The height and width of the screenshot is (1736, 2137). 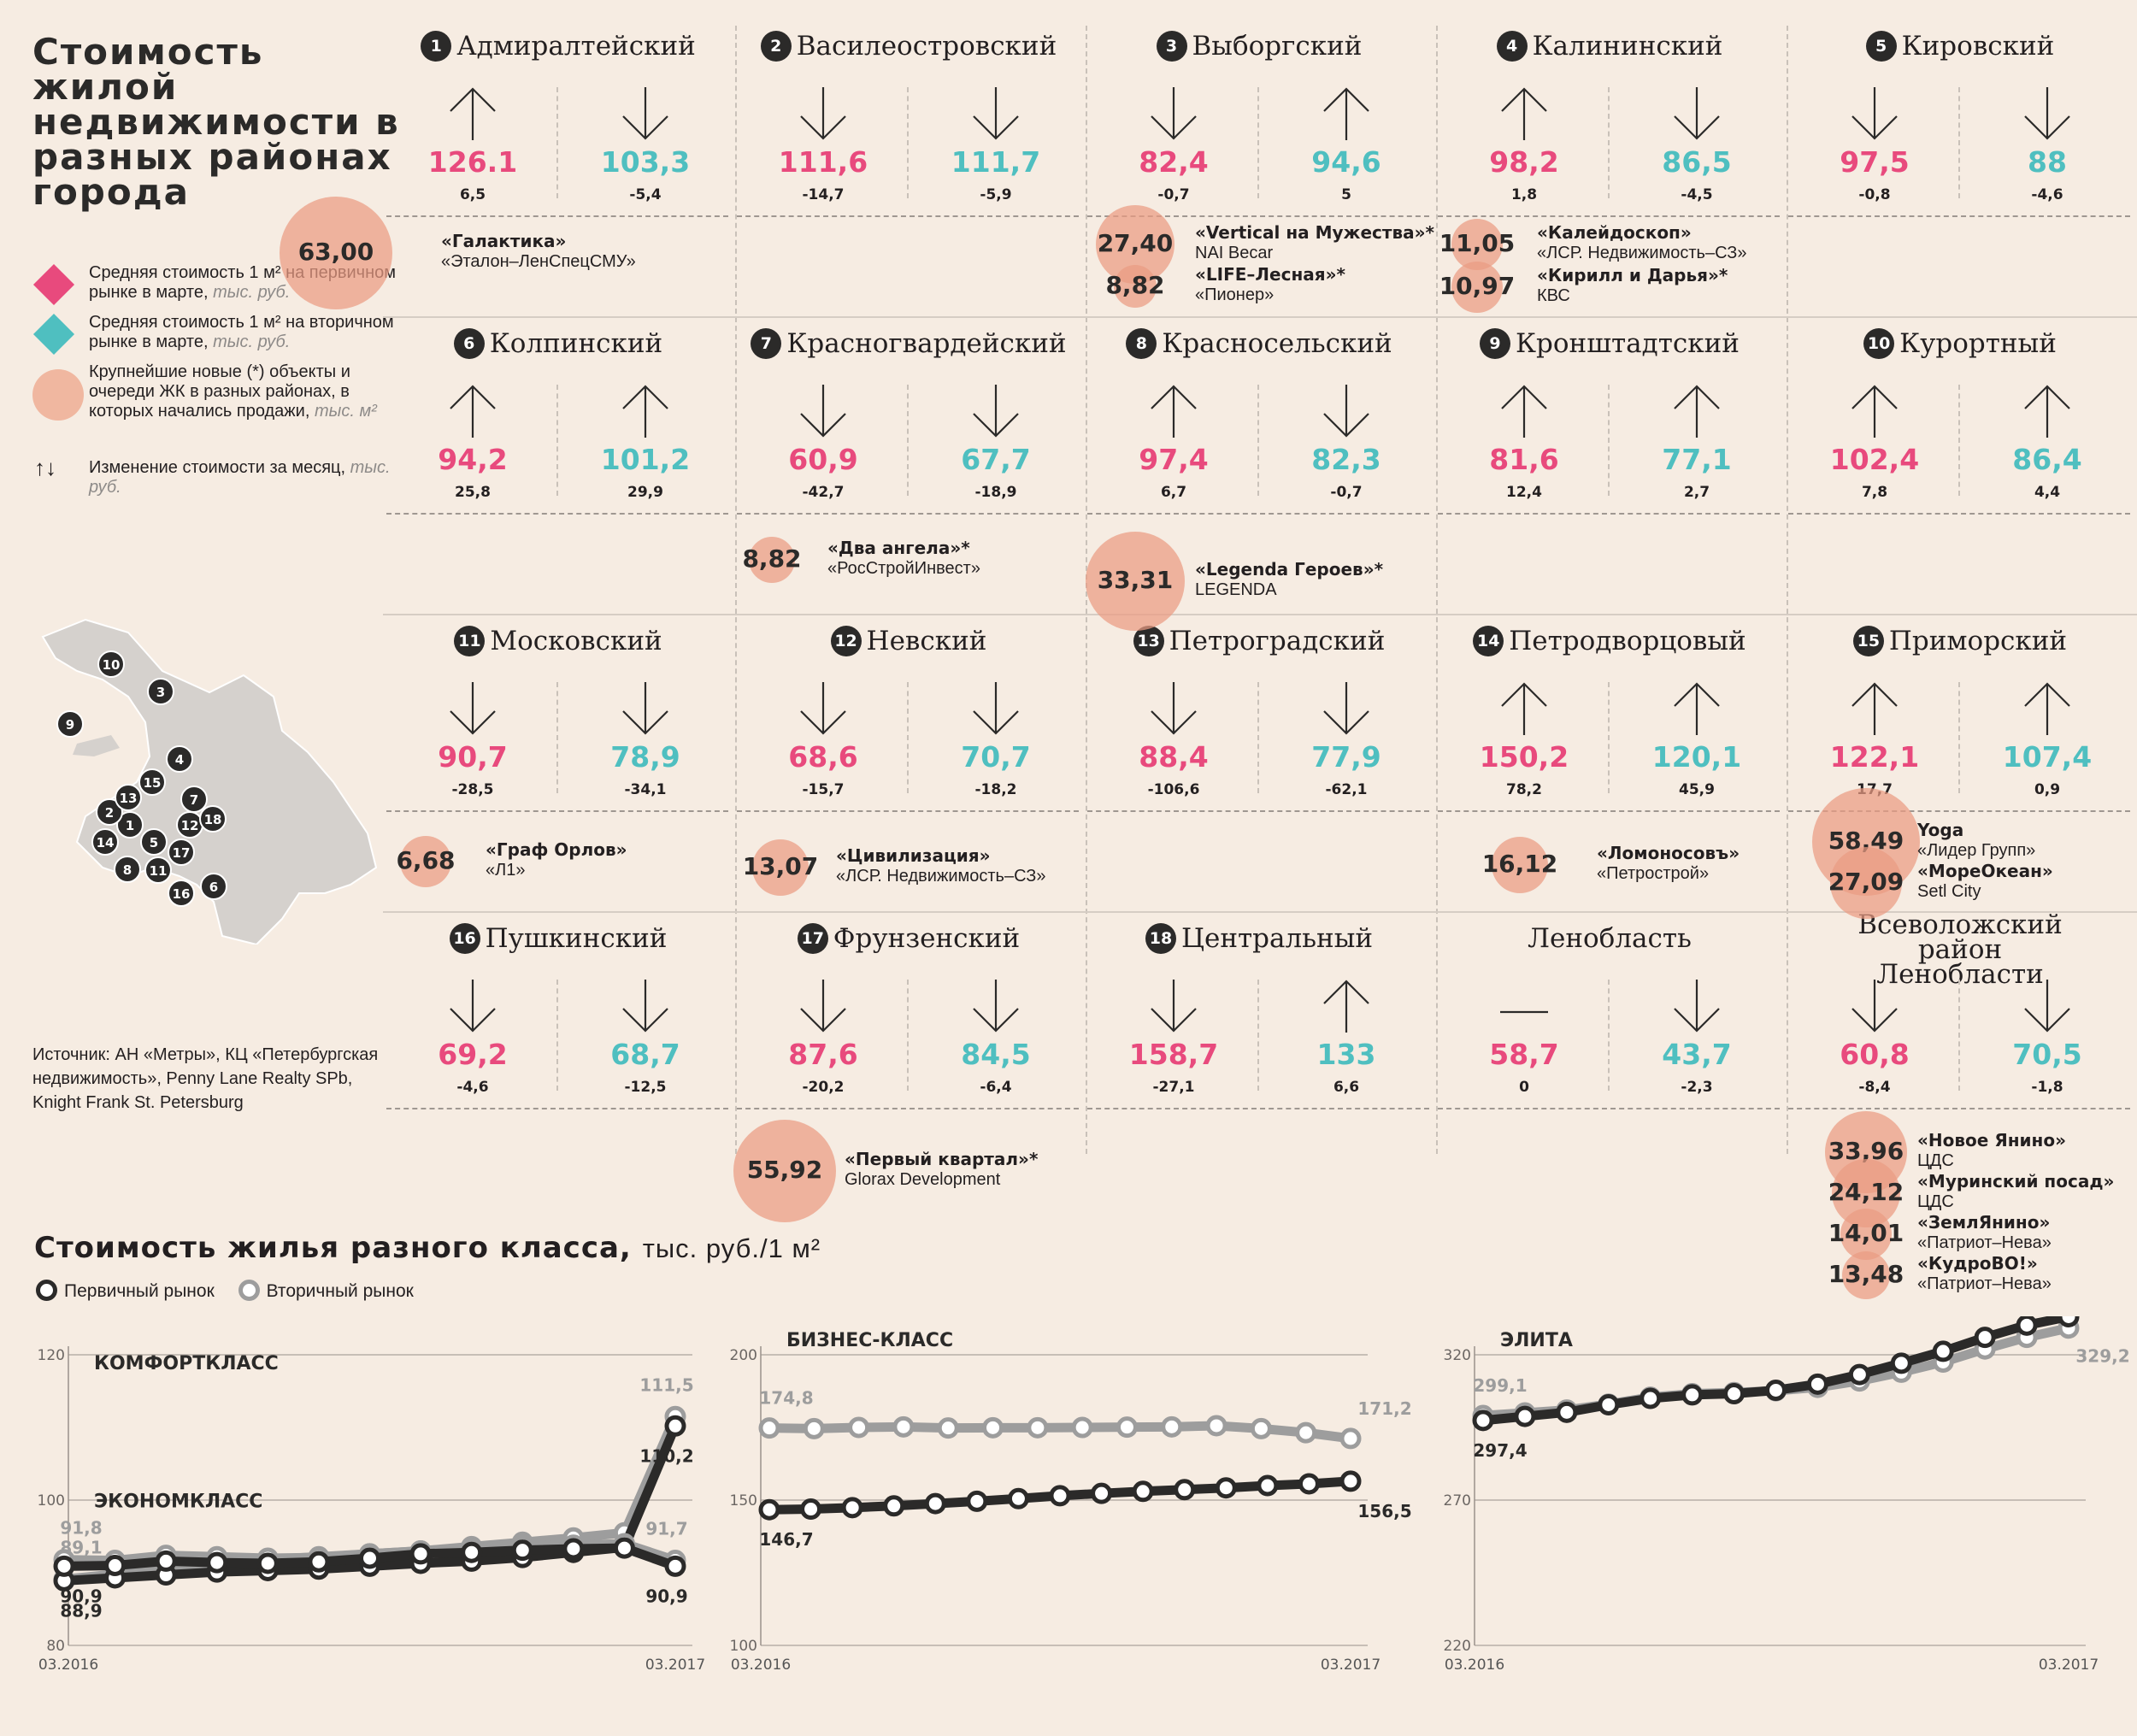 I want to click on project-area-value: 8,82, so click(x=772, y=558).